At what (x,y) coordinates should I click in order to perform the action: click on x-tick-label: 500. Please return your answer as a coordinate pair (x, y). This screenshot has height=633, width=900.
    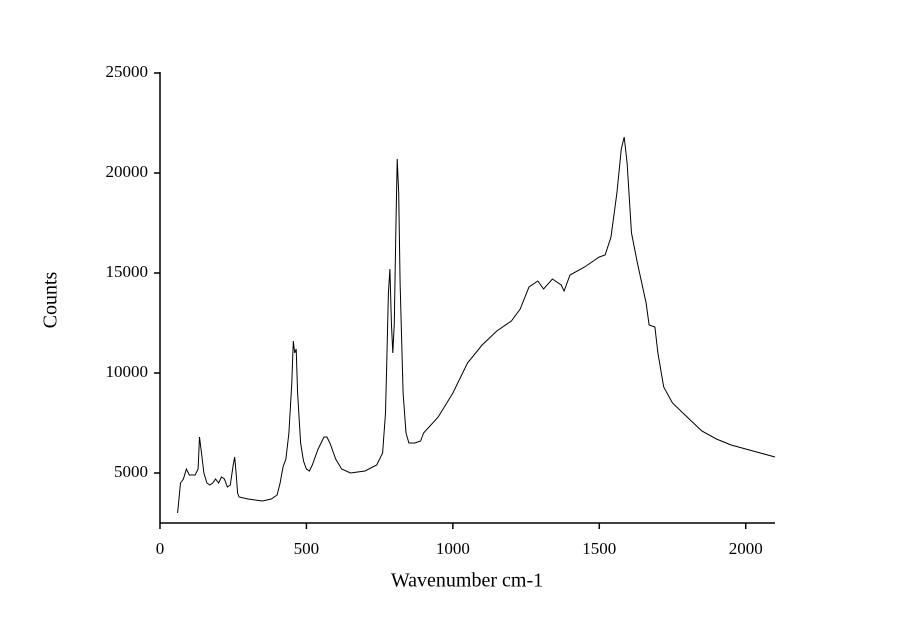
    Looking at the image, I should click on (307, 548).